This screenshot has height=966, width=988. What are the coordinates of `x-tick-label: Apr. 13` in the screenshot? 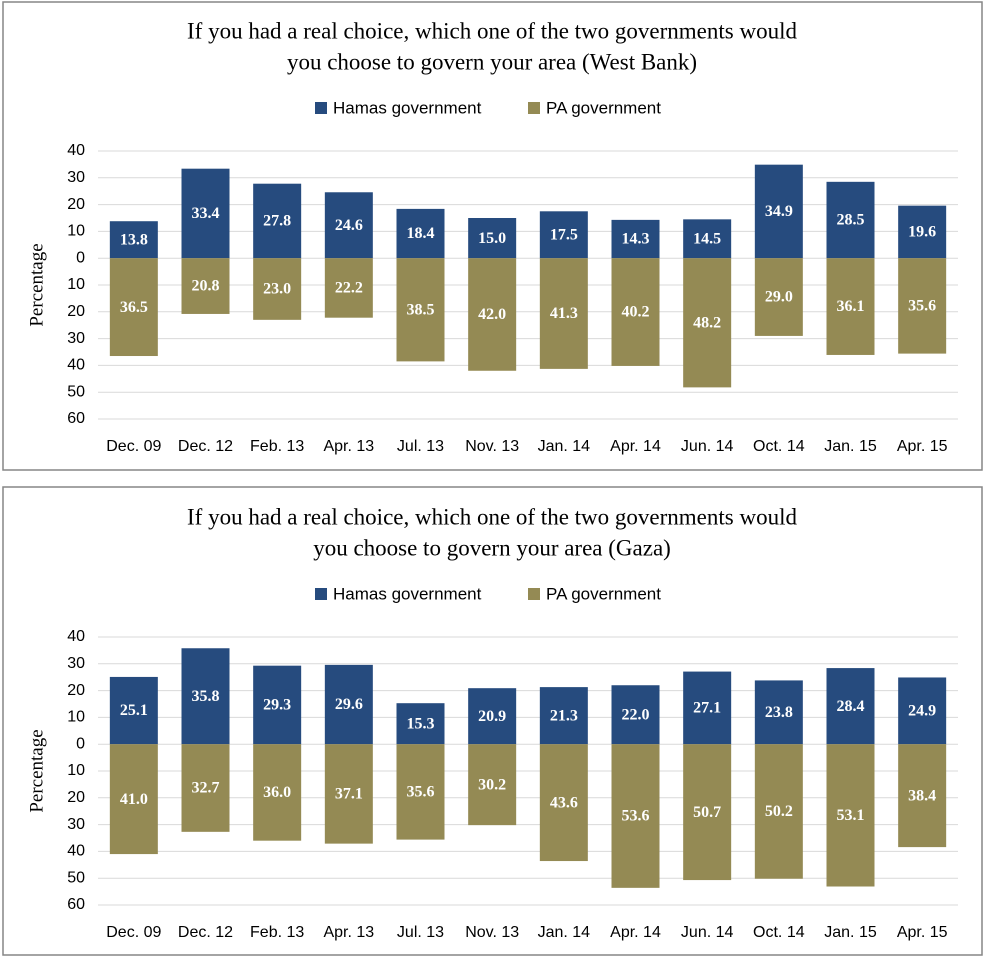 It's located at (348, 446).